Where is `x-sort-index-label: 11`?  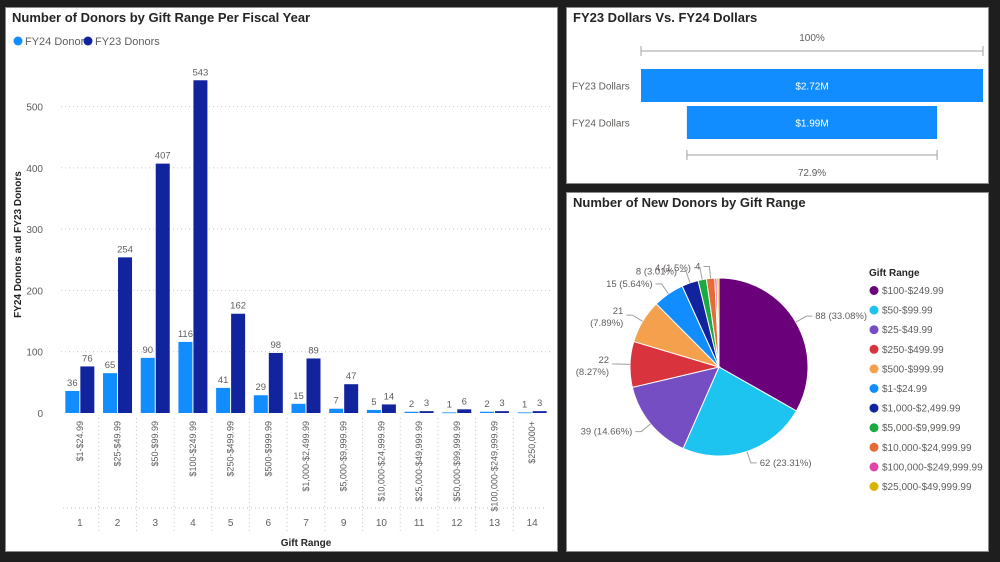 x-sort-index-label: 11 is located at coordinates (419, 523).